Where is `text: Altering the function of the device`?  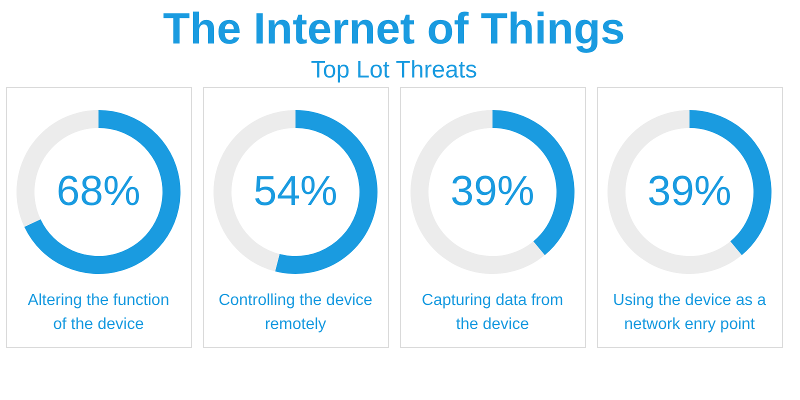
text: Altering the function of the device is located at coordinates (99, 312).